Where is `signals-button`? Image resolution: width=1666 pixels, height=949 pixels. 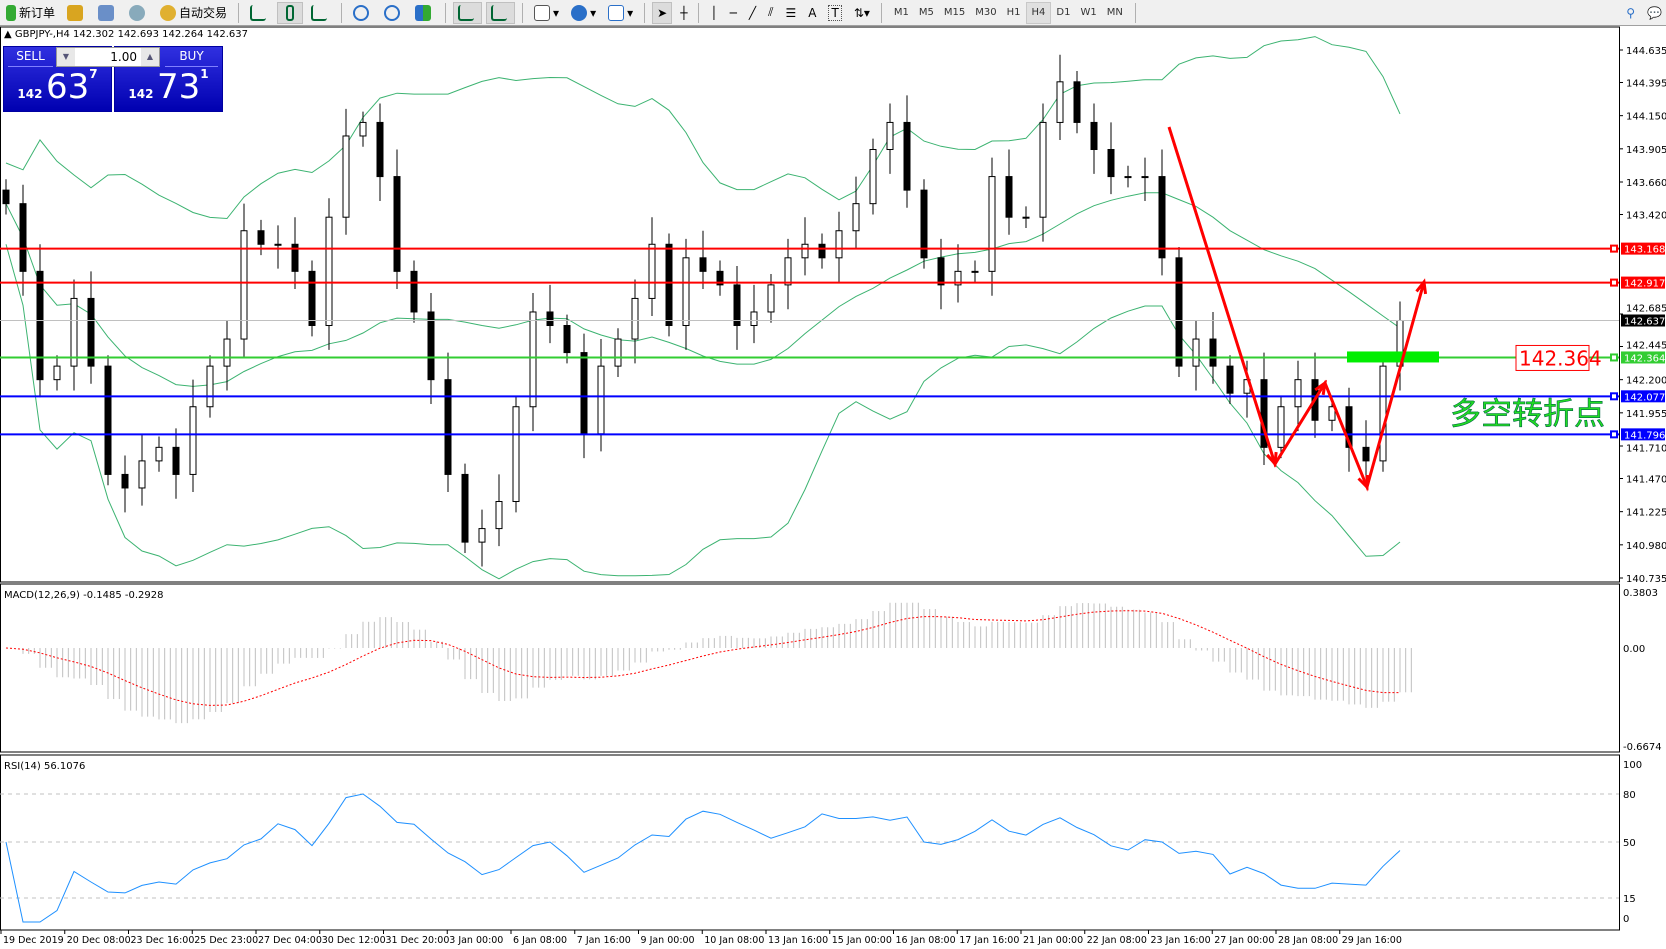 signals-button is located at coordinates (138, 13).